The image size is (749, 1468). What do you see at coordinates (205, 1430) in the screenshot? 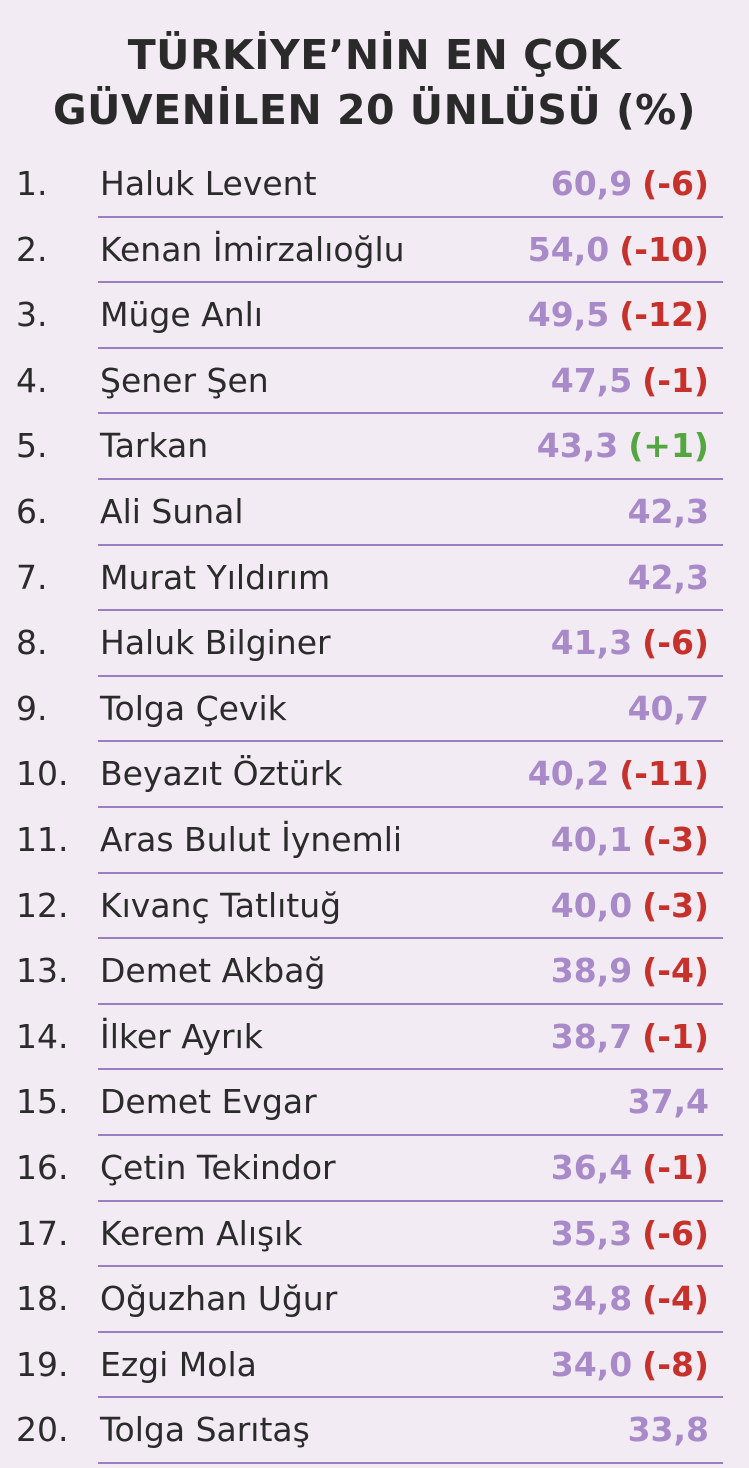
I see `celebrity-name: Tolga Sarıtaş` at bounding box center [205, 1430].